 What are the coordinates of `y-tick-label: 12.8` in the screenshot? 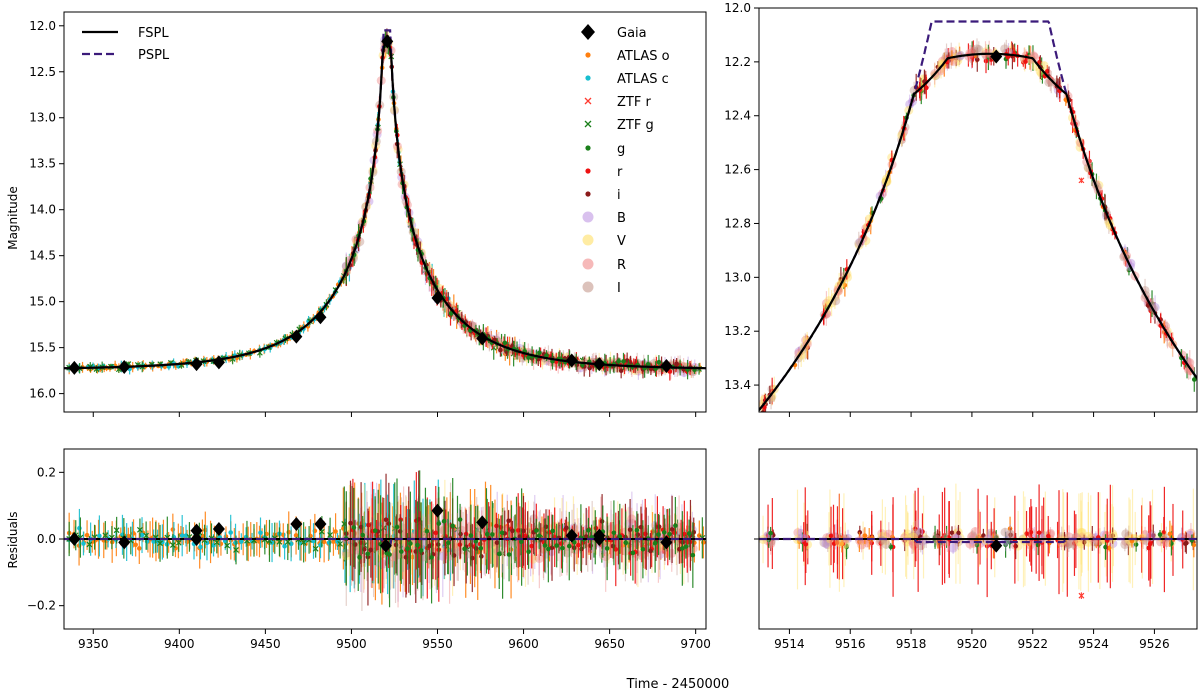 It's located at (737, 223).